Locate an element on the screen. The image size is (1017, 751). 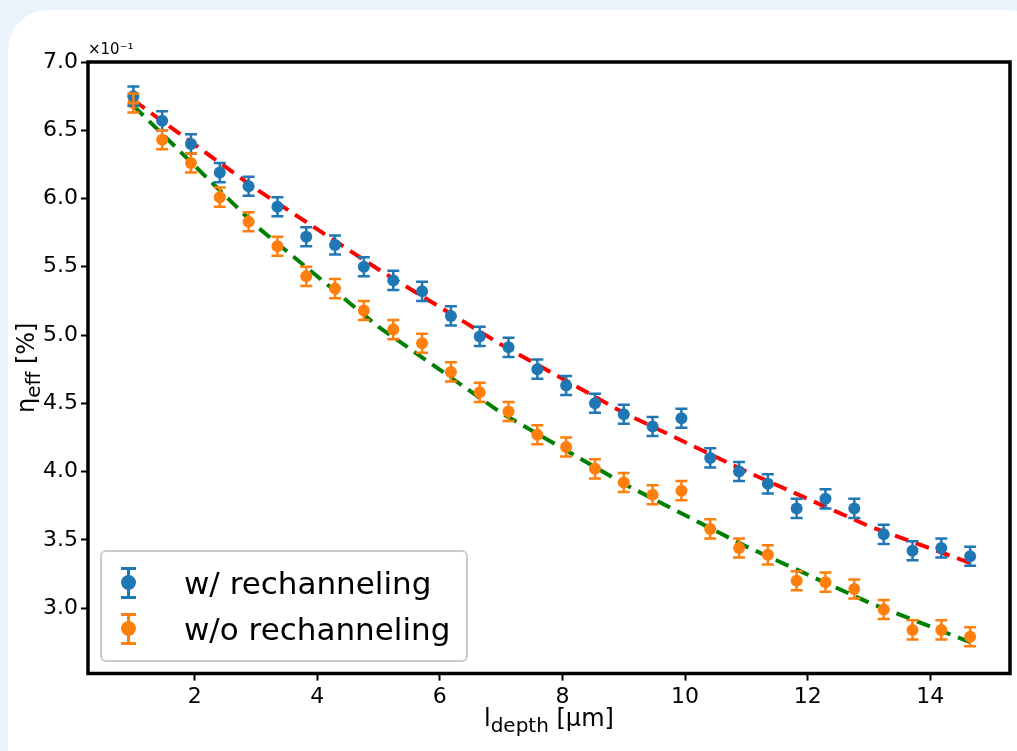
y-tick-label: 4.5 is located at coordinates (60, 402).